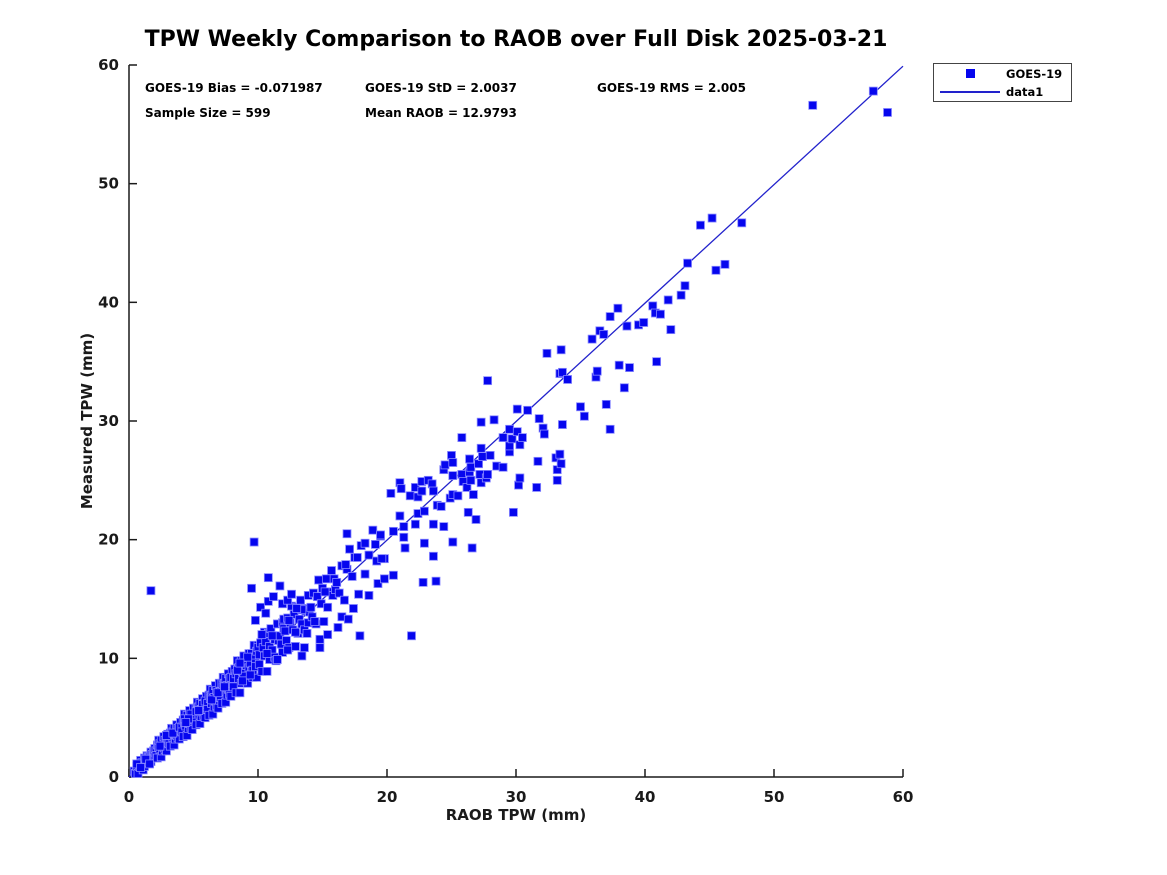  I want to click on legend: GOES-19 data1, so click(1002, 82).